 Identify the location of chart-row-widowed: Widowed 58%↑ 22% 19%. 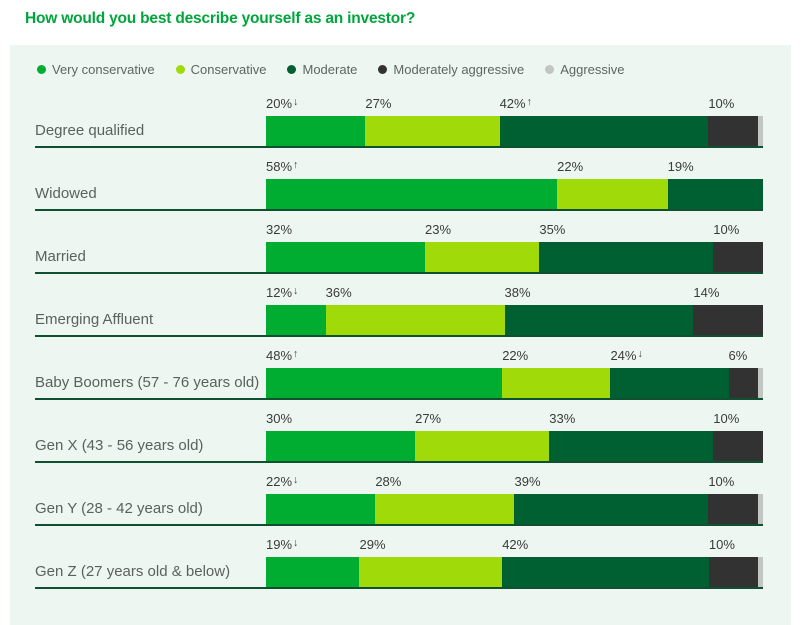
(399, 179).